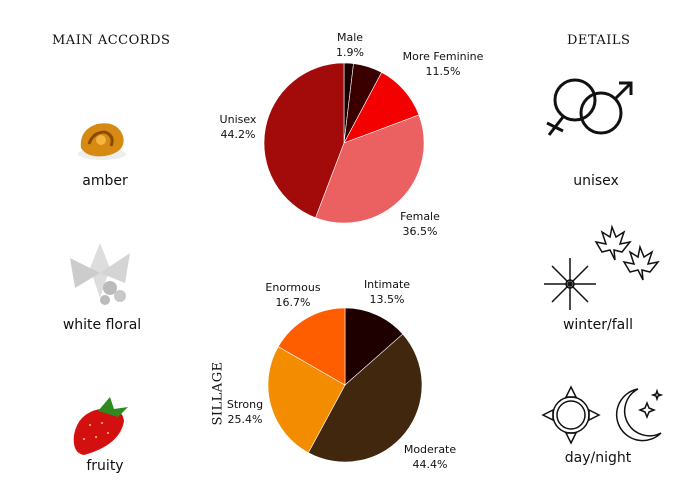 This screenshot has height=500, width=700. I want to click on details-heading: DETAILS, so click(599, 40).